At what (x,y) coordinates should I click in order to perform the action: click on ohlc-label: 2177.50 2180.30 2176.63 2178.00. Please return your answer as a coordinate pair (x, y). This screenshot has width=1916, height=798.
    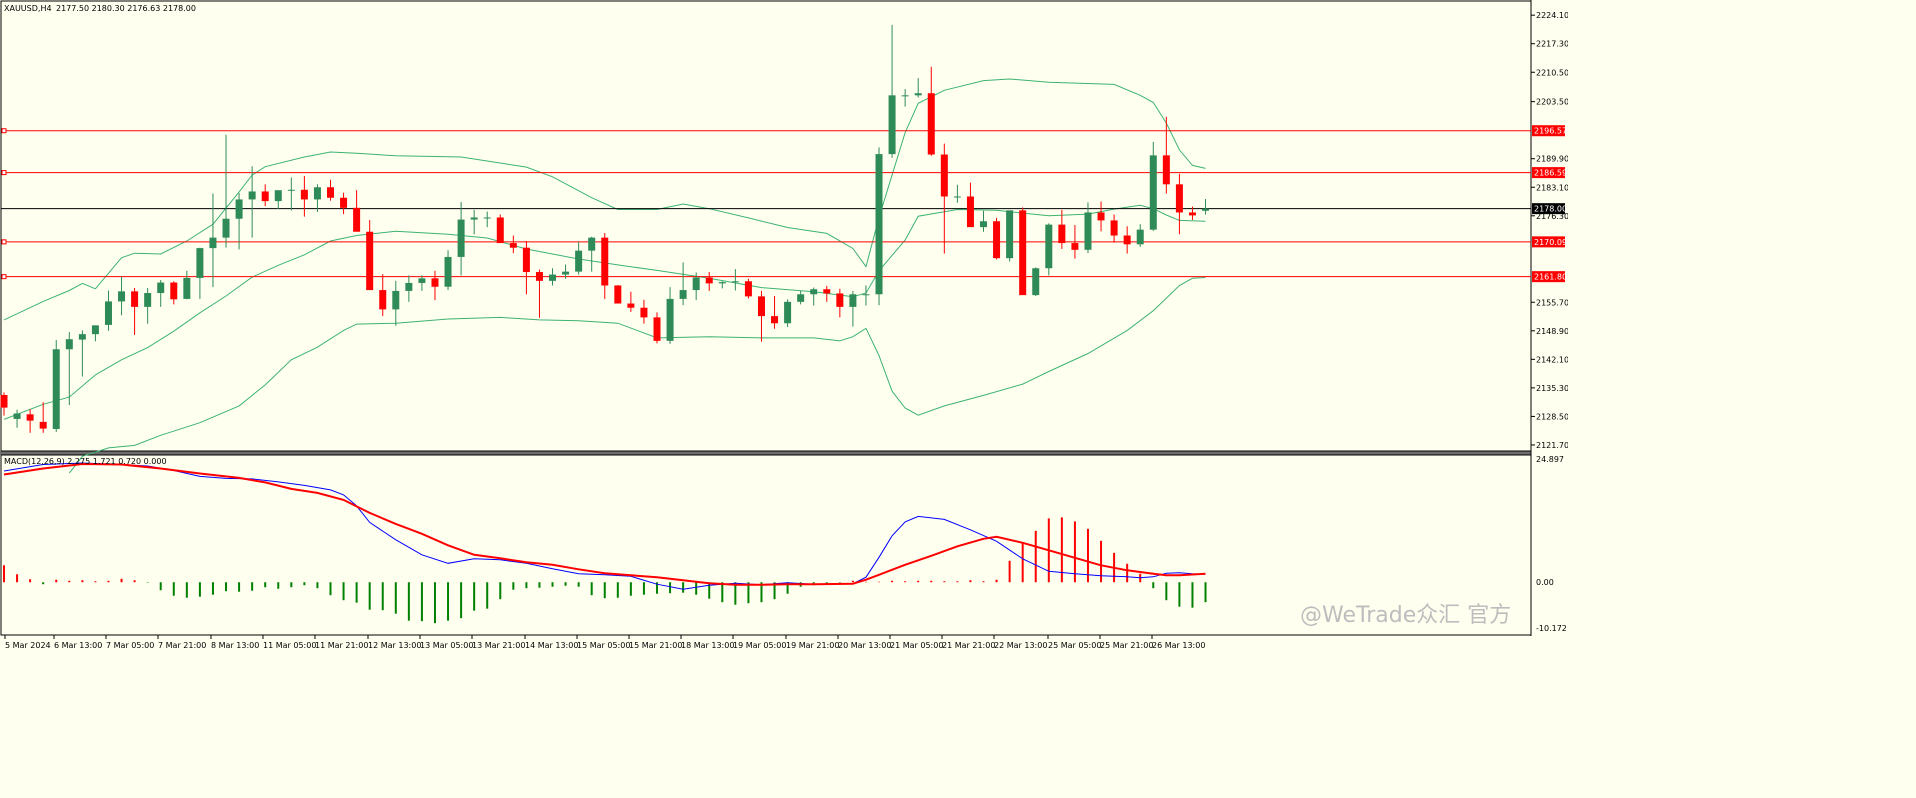
    Looking at the image, I should click on (126, 8).